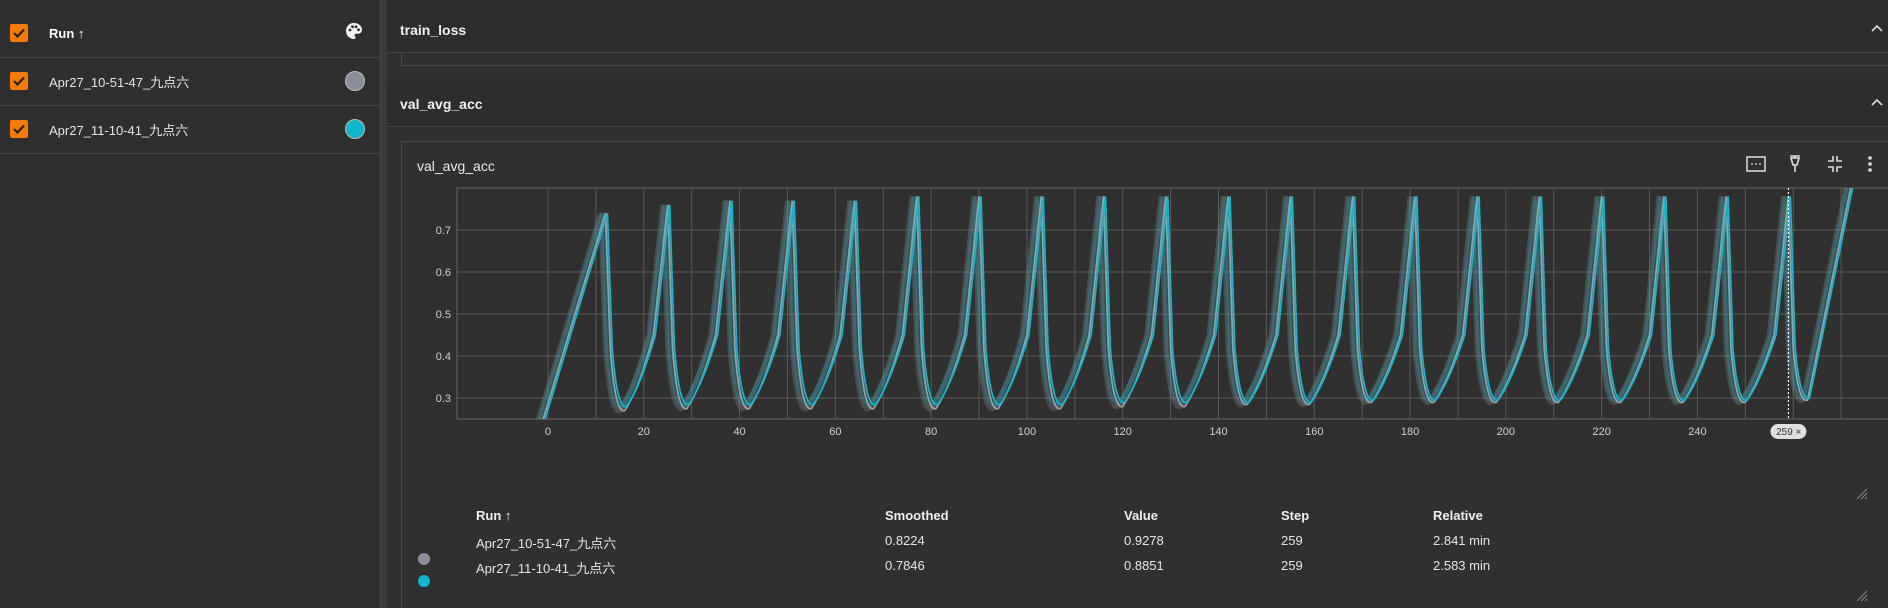 The height and width of the screenshot is (608, 1888). What do you see at coordinates (1137, 104) in the screenshot?
I see `section-header-val-avg-acc: val_avg_acc` at bounding box center [1137, 104].